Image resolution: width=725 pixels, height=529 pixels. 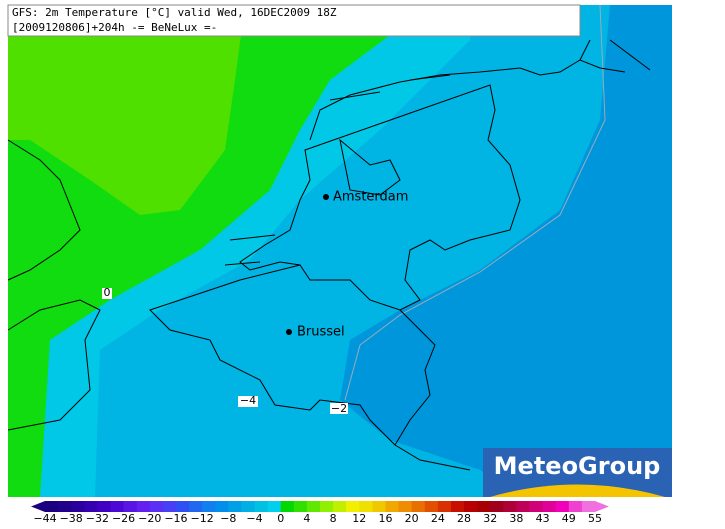 What do you see at coordinates (333, 518) in the screenshot?
I see `colorbar-tick-label: 8` at bounding box center [333, 518].